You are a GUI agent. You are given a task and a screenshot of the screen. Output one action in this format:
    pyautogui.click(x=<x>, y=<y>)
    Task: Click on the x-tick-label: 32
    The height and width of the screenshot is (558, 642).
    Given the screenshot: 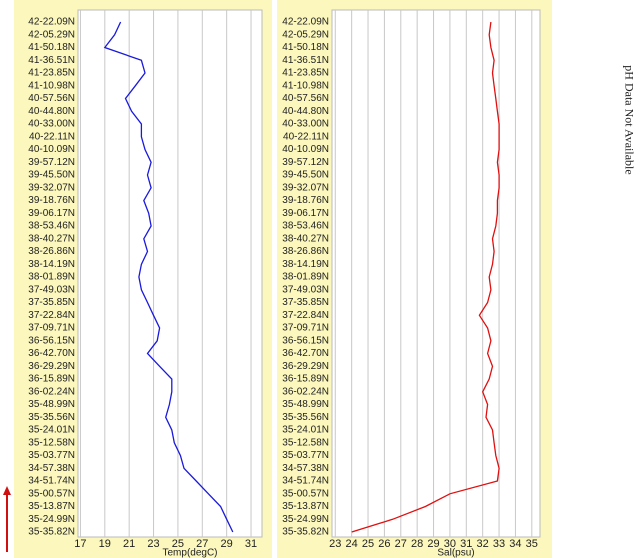 What is the action you would take?
    pyautogui.click(x=483, y=544)
    